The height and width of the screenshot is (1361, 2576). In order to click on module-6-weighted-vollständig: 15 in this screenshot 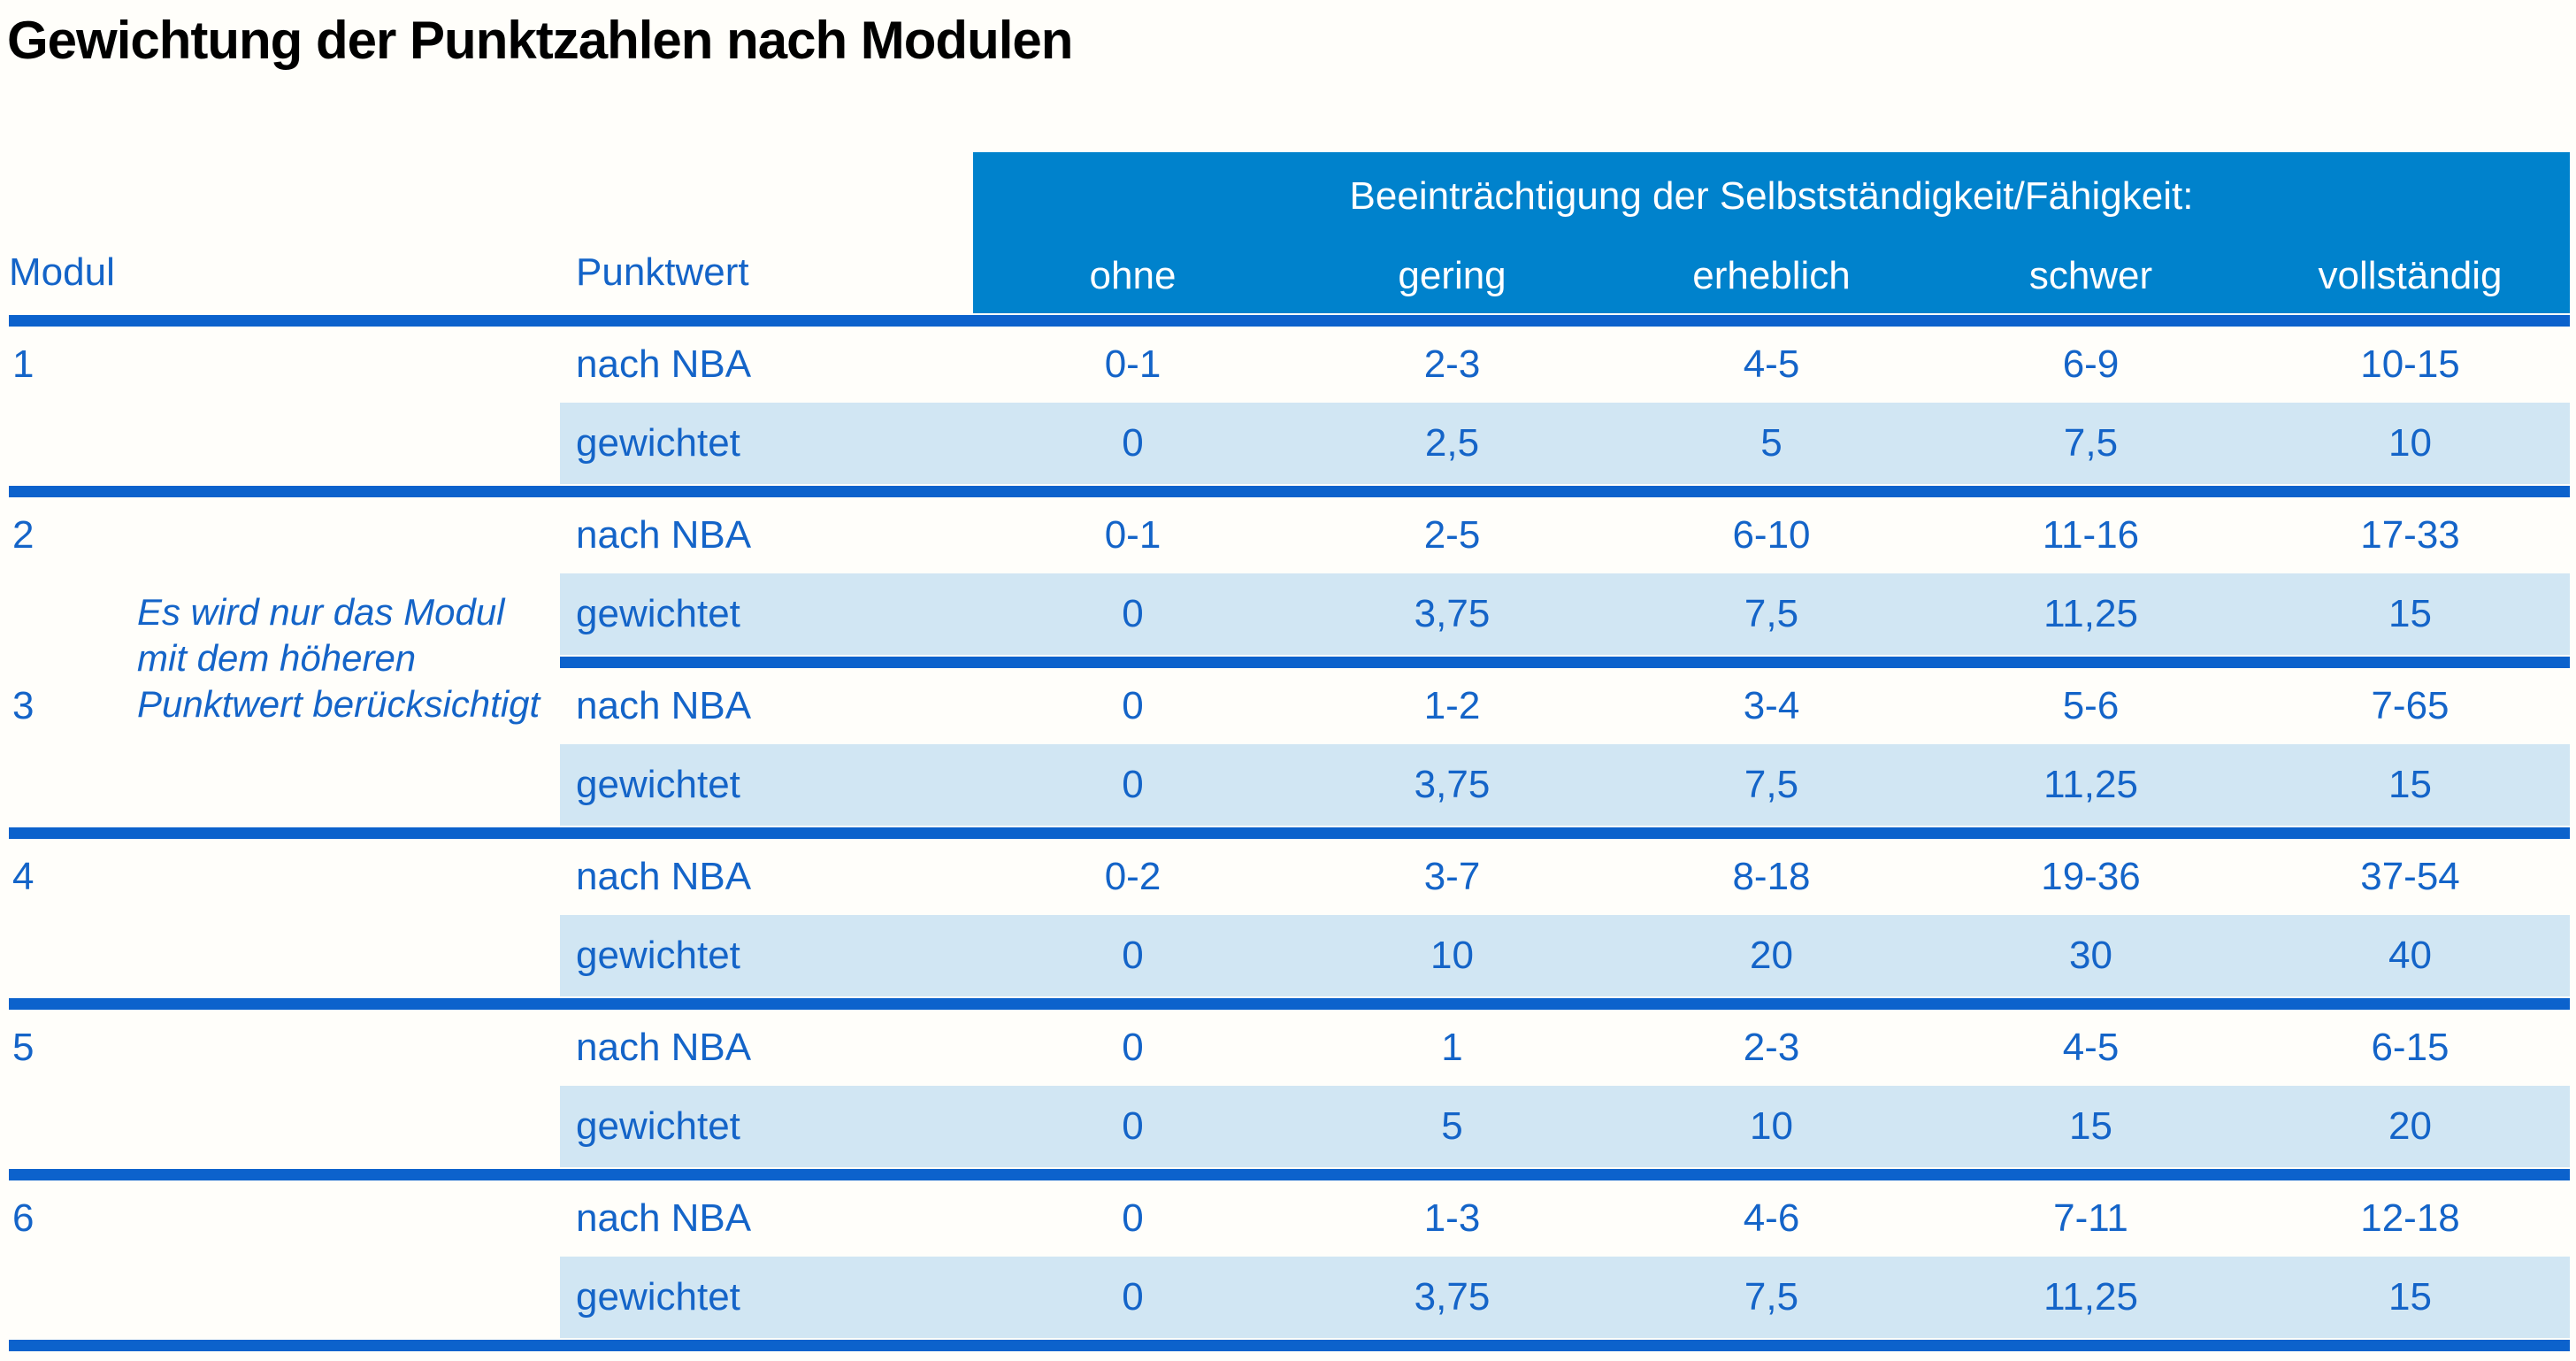, I will do `click(2410, 1297)`.